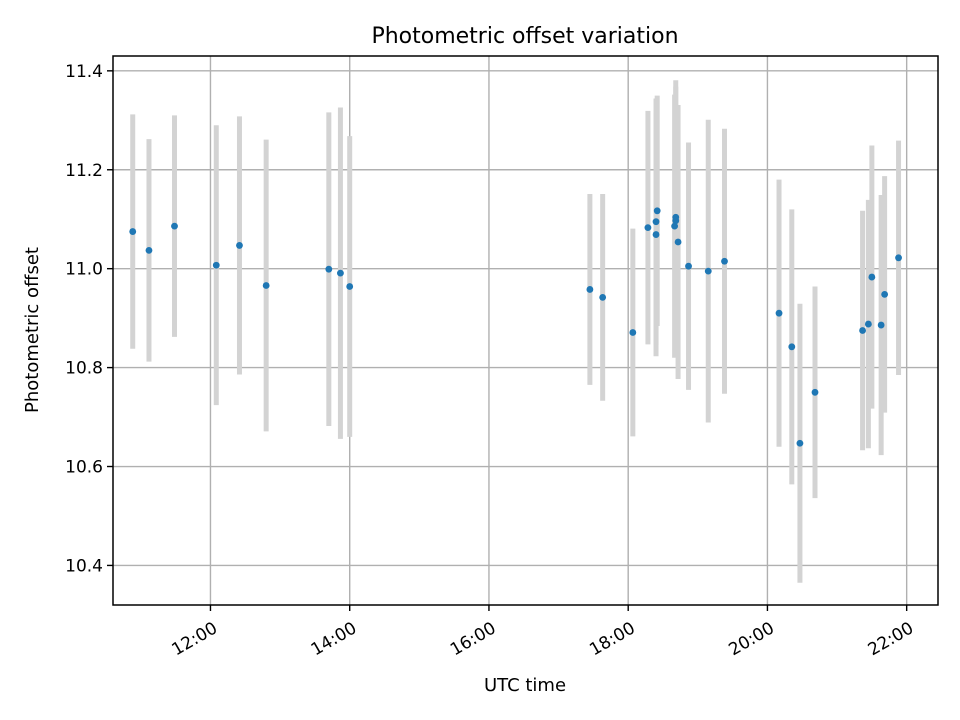  What do you see at coordinates (612, 639) in the screenshot?
I see `x-tick-label: 18:00` at bounding box center [612, 639].